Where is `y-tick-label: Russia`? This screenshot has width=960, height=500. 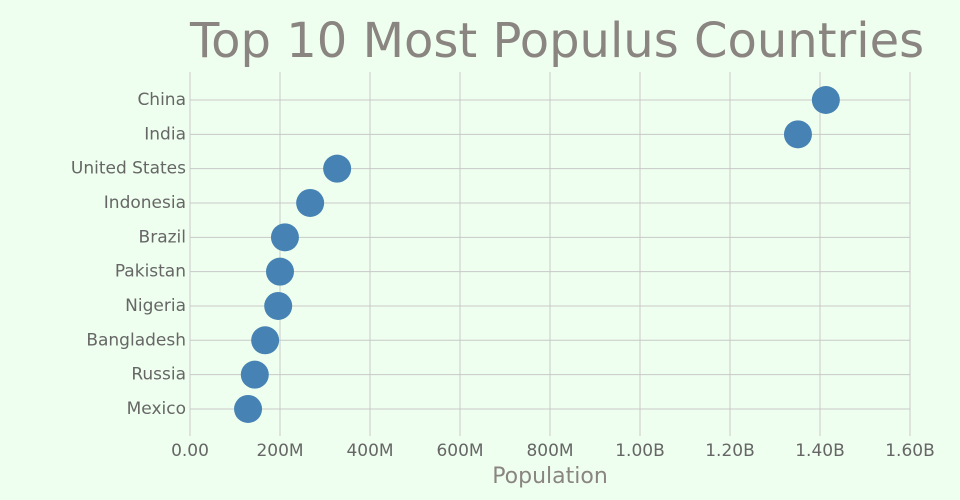
y-tick-label: Russia is located at coordinates (158, 375).